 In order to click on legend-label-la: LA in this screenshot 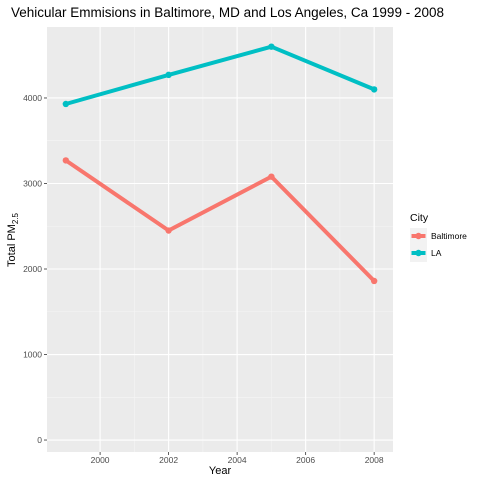, I will do `click(436, 253)`.